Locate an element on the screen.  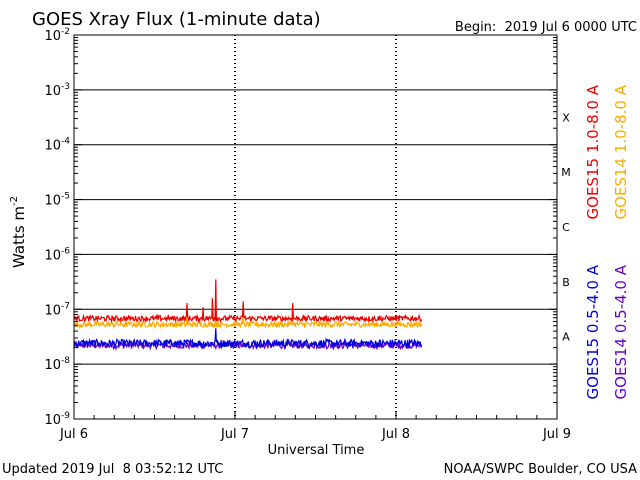
flare-class-labels: A B C M X is located at coordinates (566, 227).